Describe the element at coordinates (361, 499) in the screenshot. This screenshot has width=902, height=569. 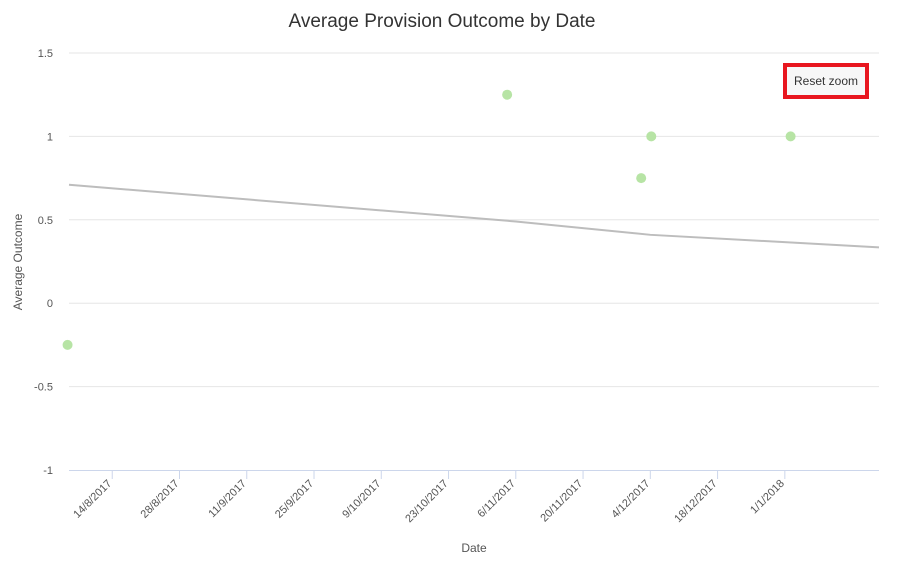
I see `x-tick-label: 9/10/2017` at that location.